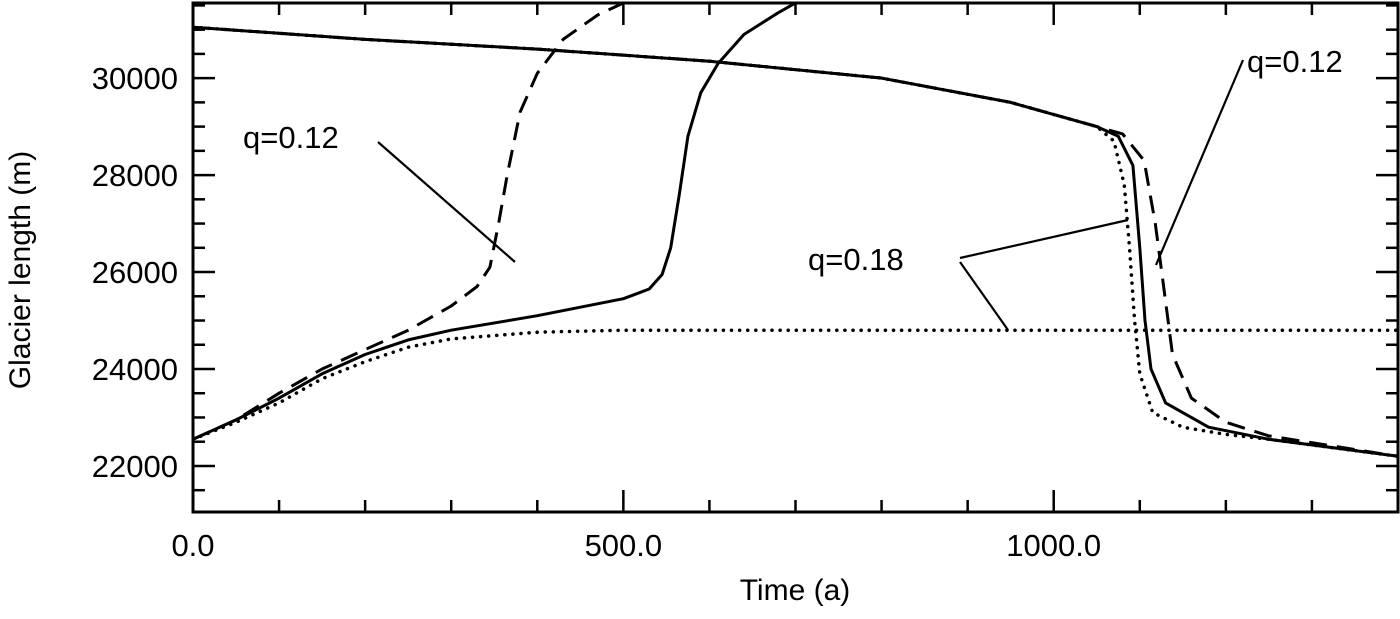 The image size is (1400, 619). I want to click on x-axis-title: Time (a), so click(795, 590).